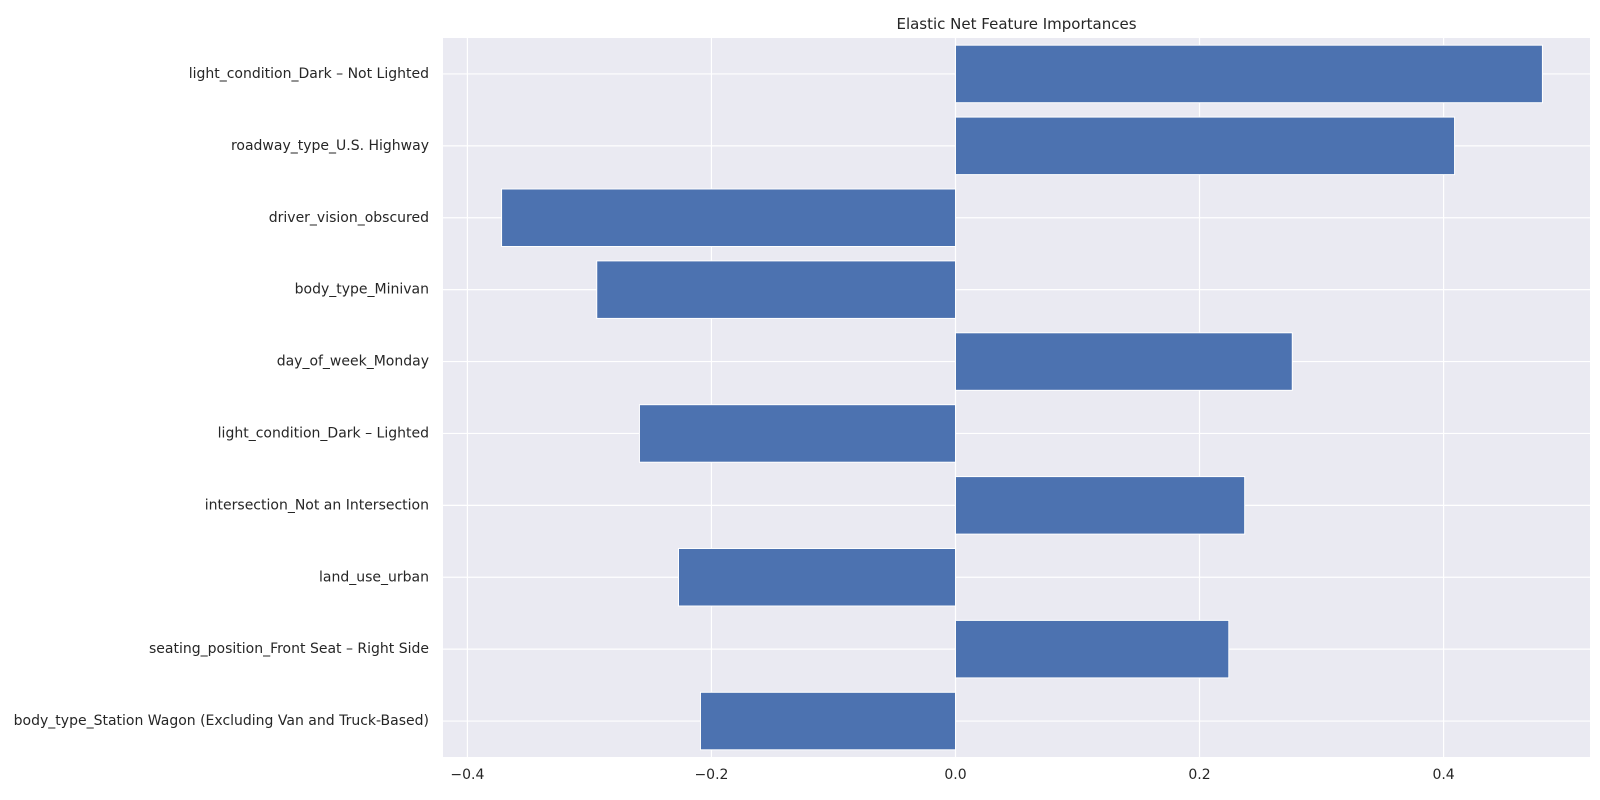 Image resolution: width=1600 pixels, height=800 pixels. Describe the element at coordinates (309, 74) in the screenshot. I see `y-tick-label: light_condition_Dark – Not Lighted` at that location.